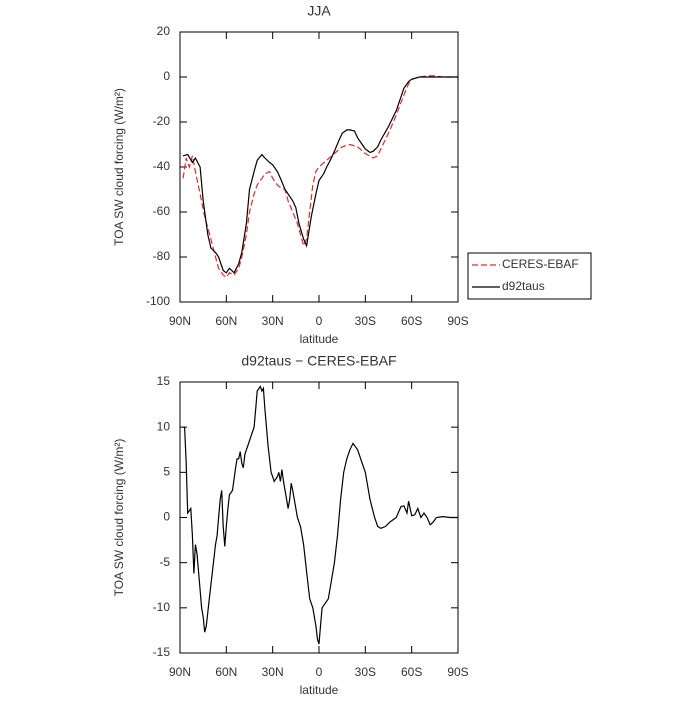 The width and height of the screenshot is (700, 705). I want to click on y-tick-label: -10, so click(162, 607).